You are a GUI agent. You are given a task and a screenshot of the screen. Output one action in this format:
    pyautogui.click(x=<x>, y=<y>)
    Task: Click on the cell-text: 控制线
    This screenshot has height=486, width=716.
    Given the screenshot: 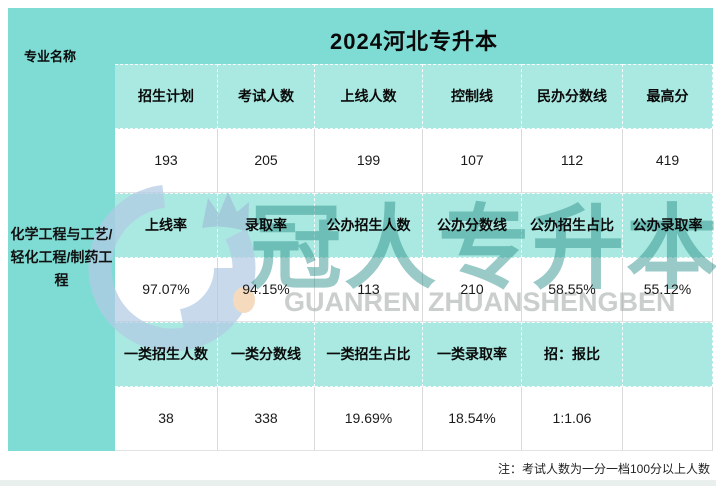 What is the action you would take?
    pyautogui.click(x=472, y=96)
    